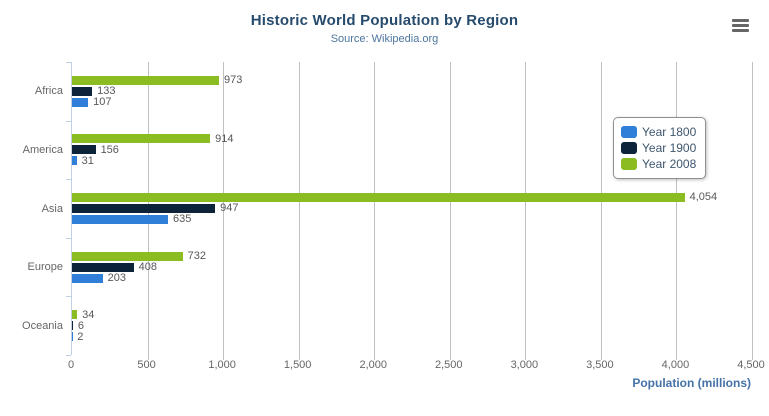 Image resolution: width=769 pixels, height=416 pixels. What do you see at coordinates (117, 278) in the screenshot?
I see `bar-value-label: 203` at bounding box center [117, 278].